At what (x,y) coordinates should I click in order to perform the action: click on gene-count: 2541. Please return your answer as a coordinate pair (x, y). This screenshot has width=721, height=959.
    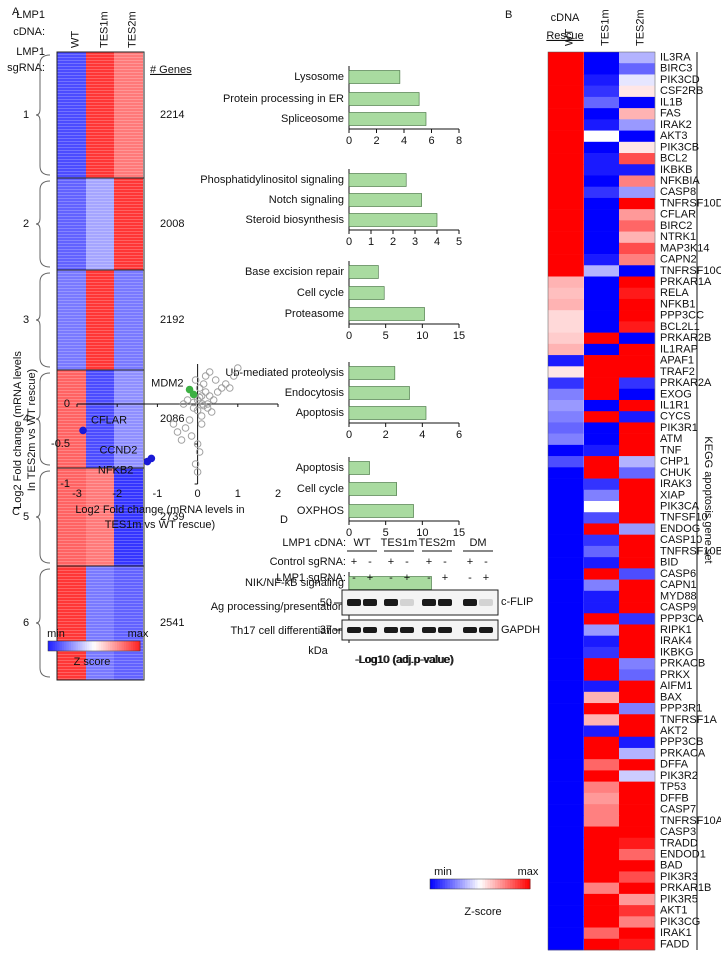
    Looking at the image, I should click on (172, 623).